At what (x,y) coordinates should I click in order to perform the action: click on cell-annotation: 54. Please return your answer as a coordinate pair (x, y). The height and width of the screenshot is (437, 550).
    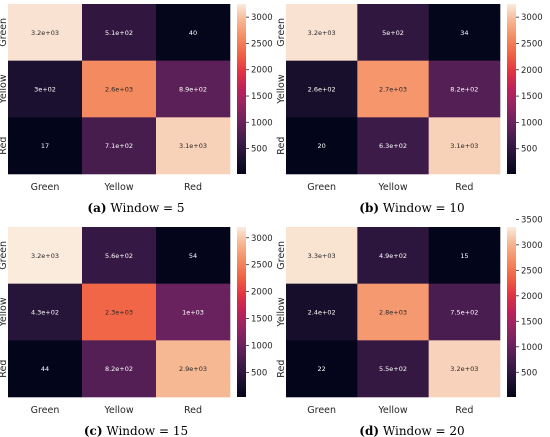
    Looking at the image, I should click on (193, 256).